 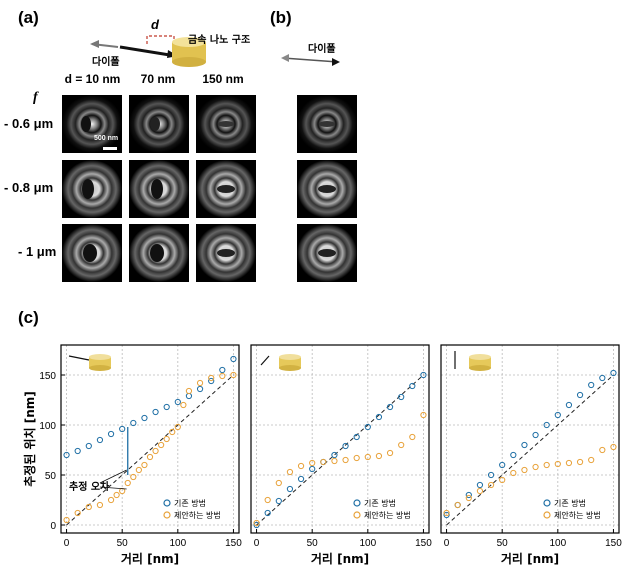 What do you see at coordinates (28, 17) in the screenshot?
I see `panel-label-a: (a)` at bounding box center [28, 17].